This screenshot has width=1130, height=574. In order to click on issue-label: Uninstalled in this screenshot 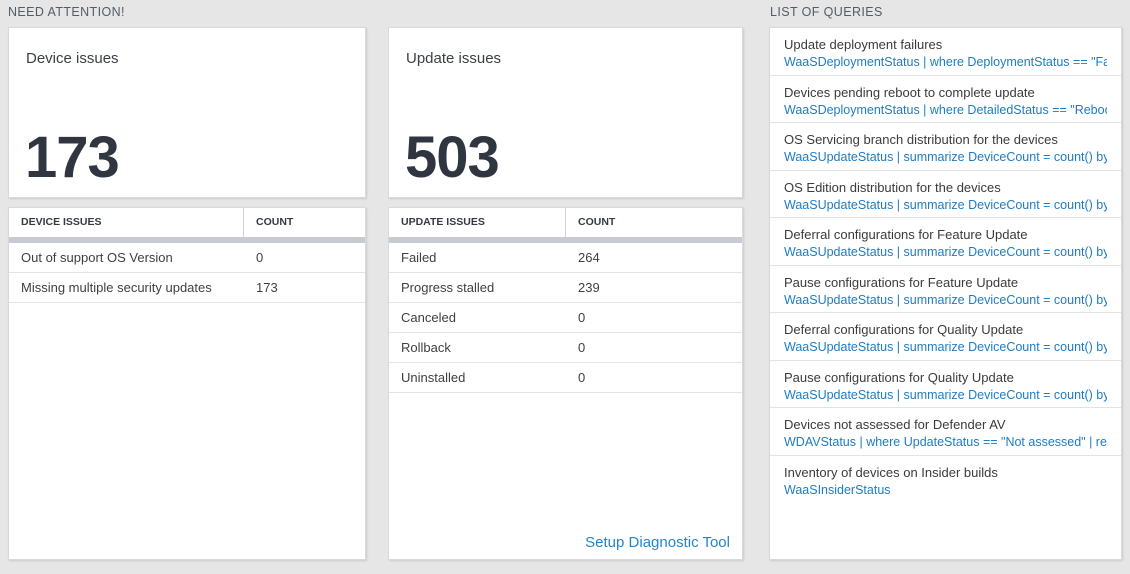, I will do `click(433, 377)`.